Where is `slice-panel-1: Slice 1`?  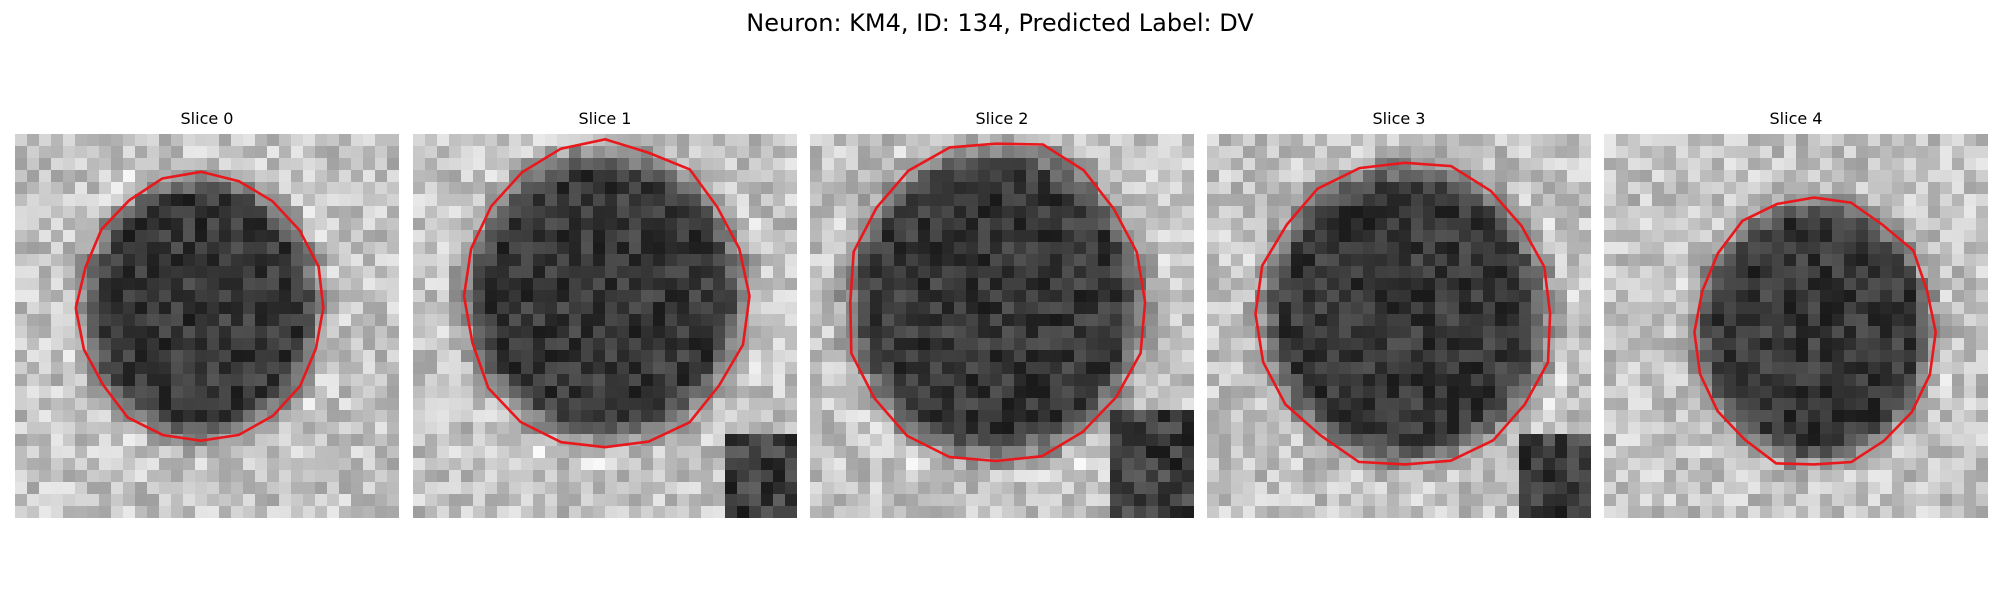
slice-panel-1: Slice 1 is located at coordinates (605, 313).